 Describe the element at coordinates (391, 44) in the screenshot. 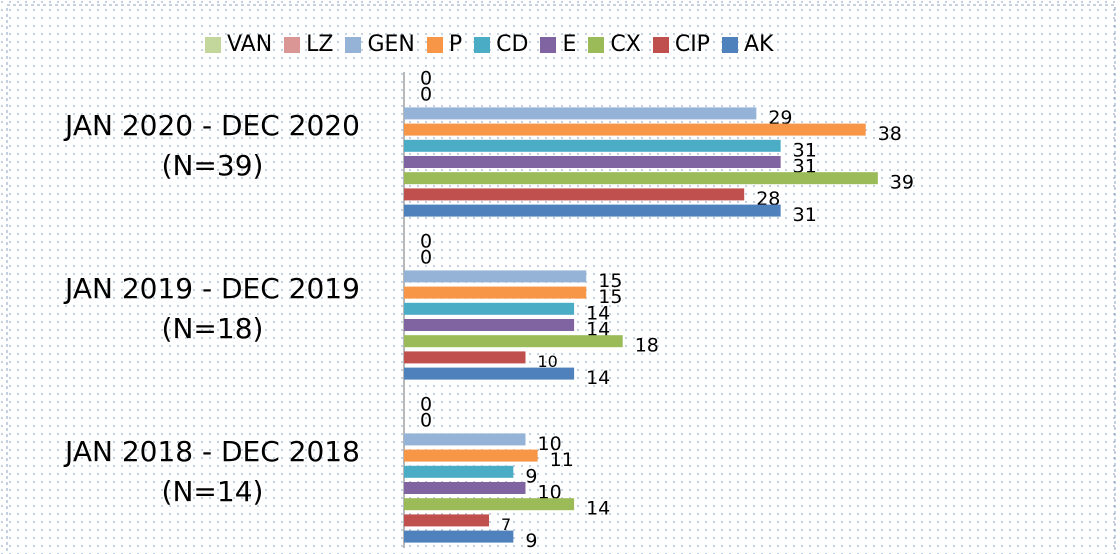

I see `legend-label: GEN` at that location.